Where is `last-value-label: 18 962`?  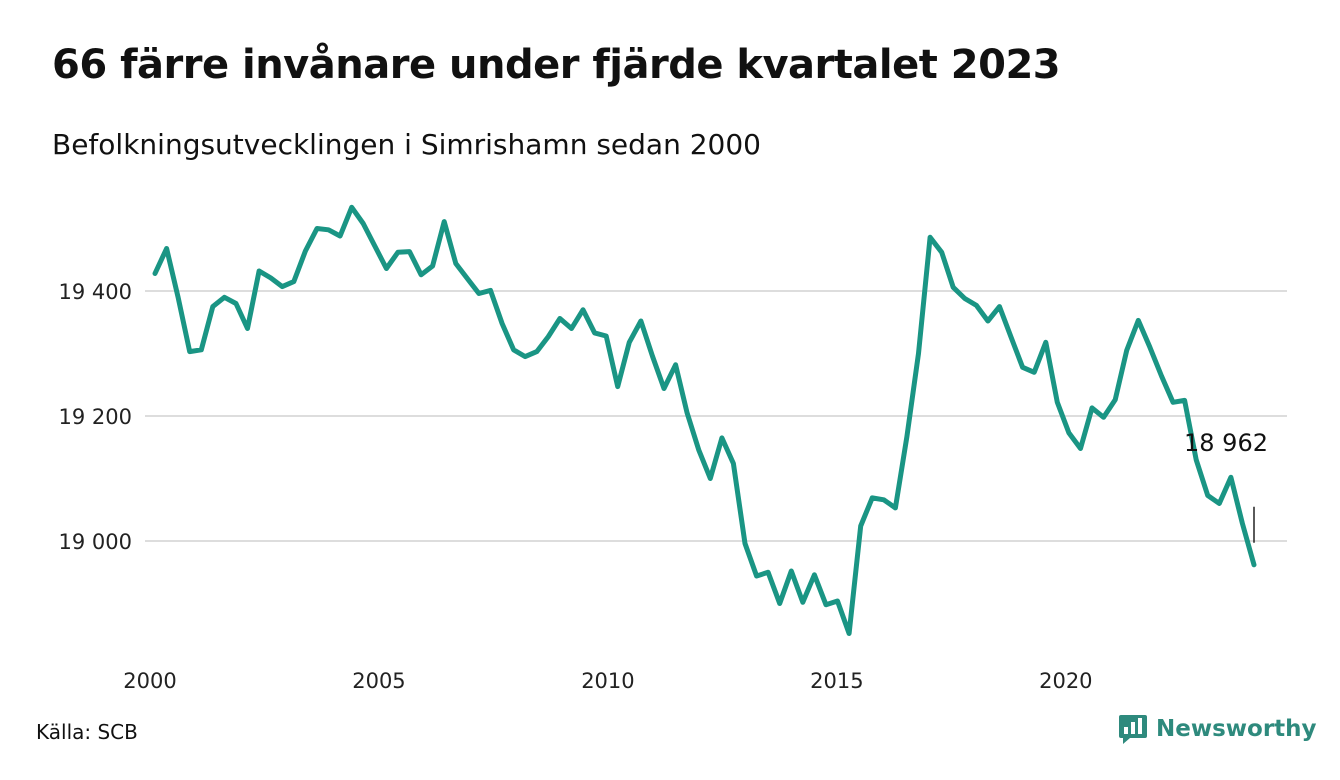 last-value-label: 18 962 is located at coordinates (1226, 443).